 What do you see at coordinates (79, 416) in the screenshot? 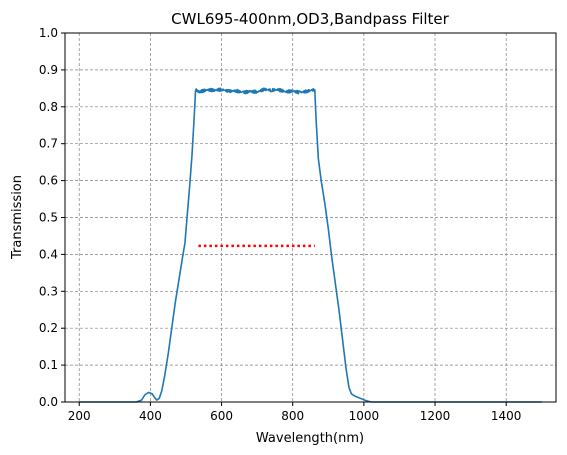
I see `x-tick-label: 200` at bounding box center [79, 416].